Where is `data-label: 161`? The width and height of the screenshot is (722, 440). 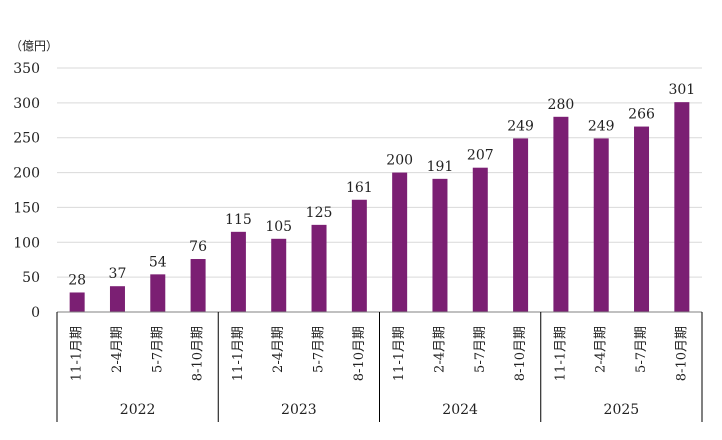 data-label: 161 is located at coordinates (359, 188).